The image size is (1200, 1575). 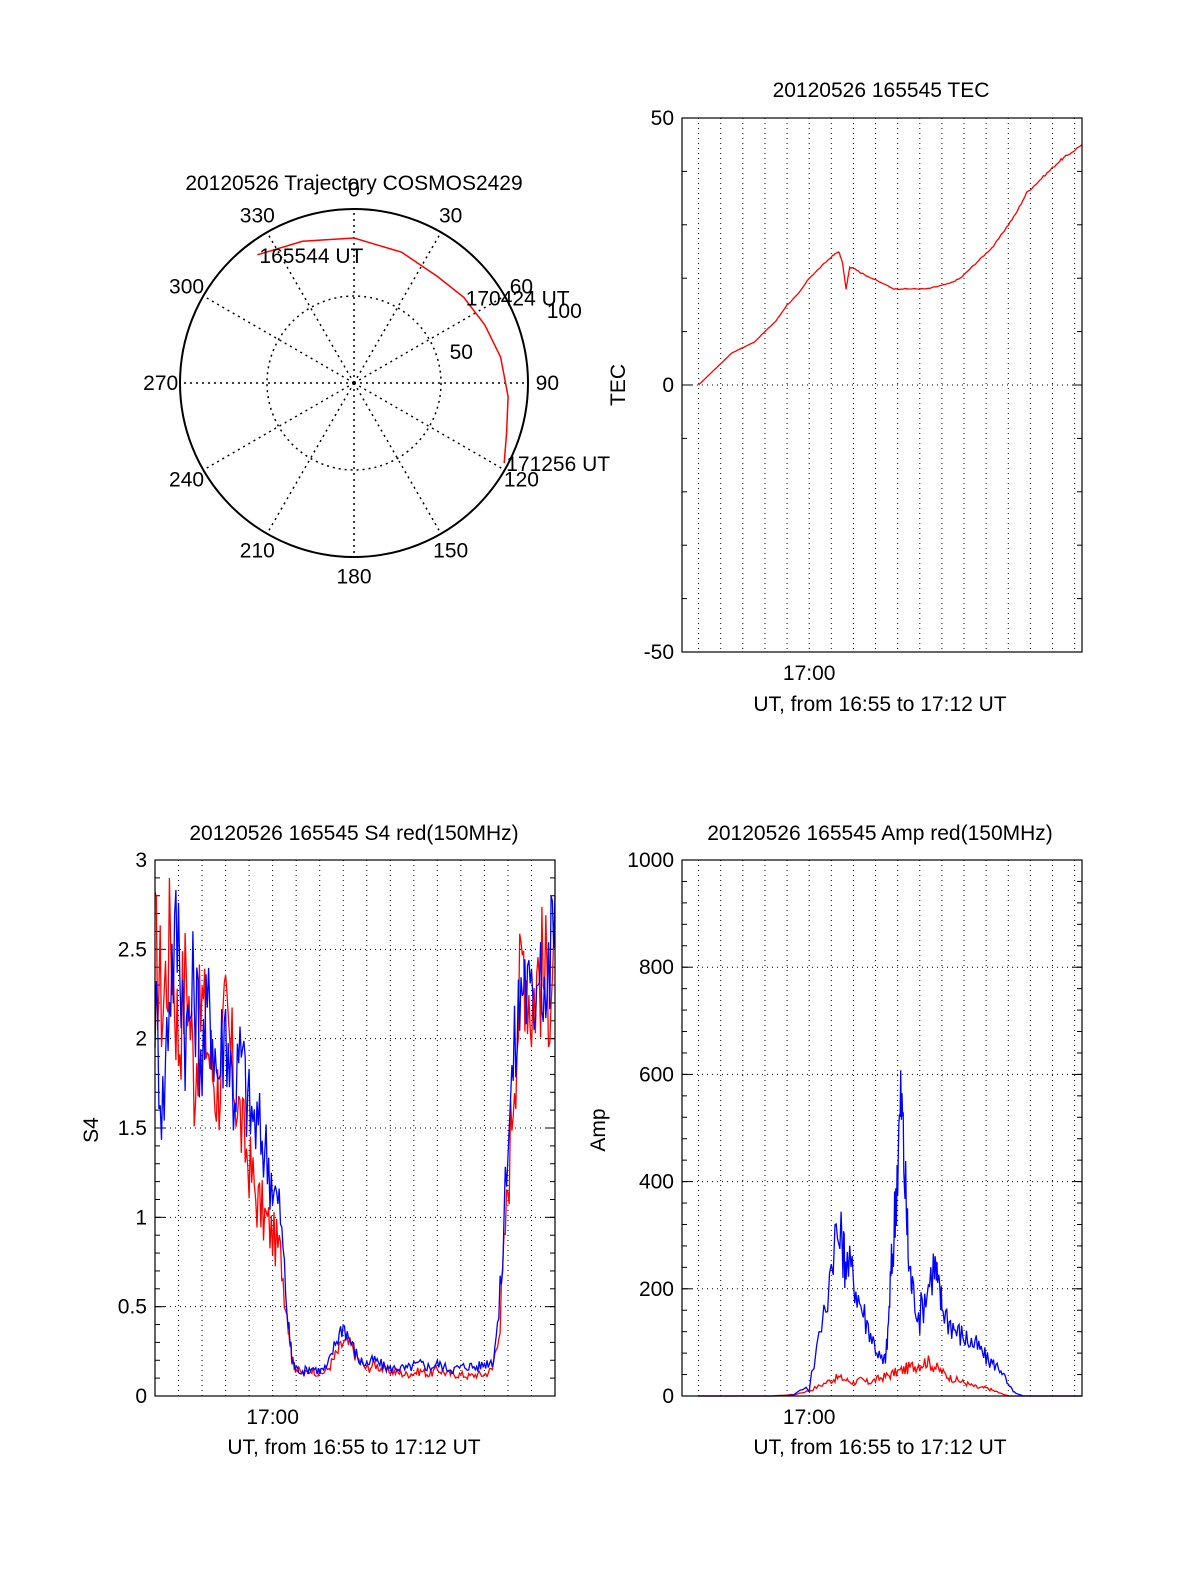 I want to click on polar-time-annotation: 170424 UT, so click(x=518, y=298).